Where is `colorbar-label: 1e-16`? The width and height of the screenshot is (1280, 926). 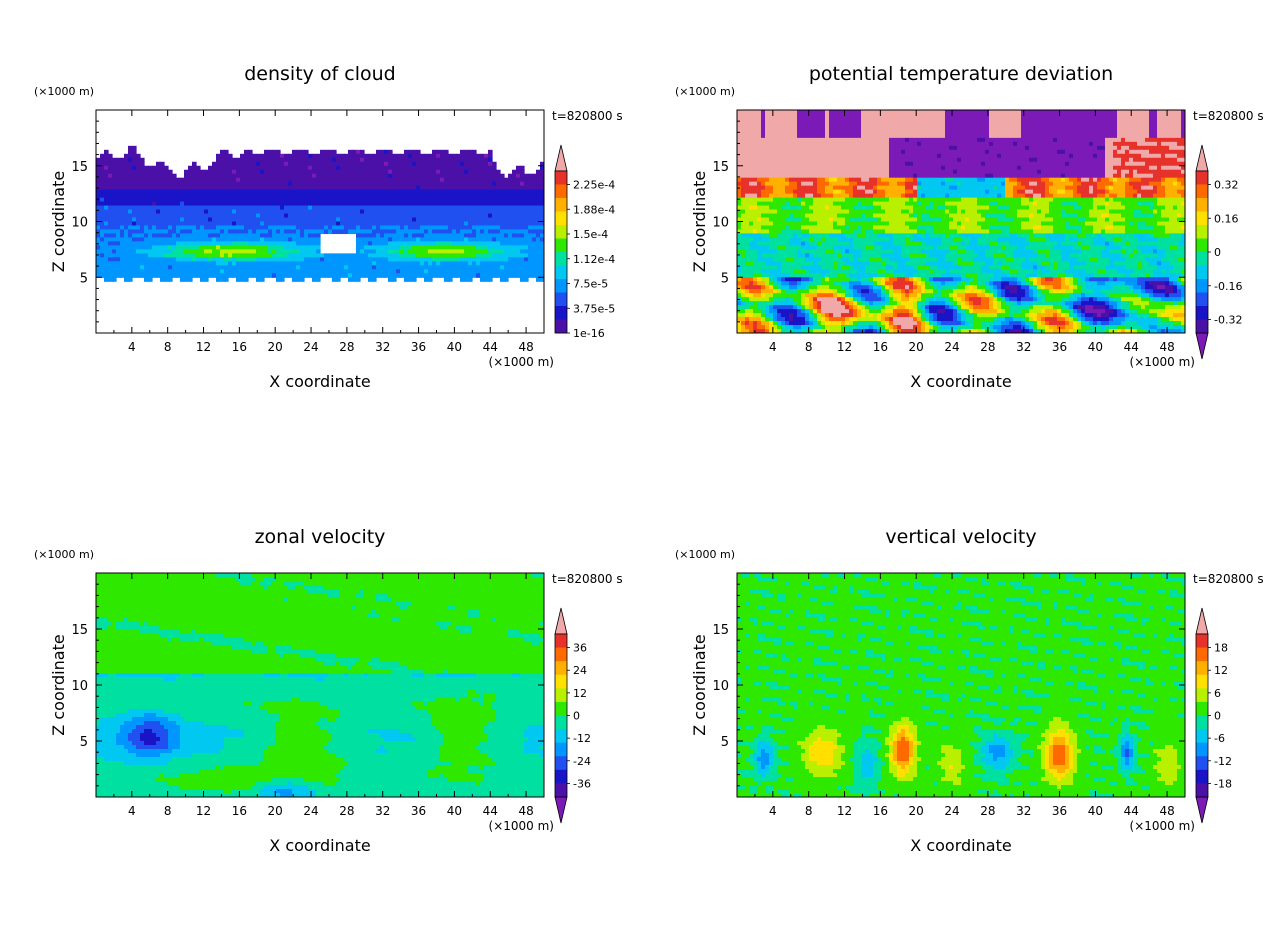 colorbar-label: 1e-16 is located at coordinates (589, 333).